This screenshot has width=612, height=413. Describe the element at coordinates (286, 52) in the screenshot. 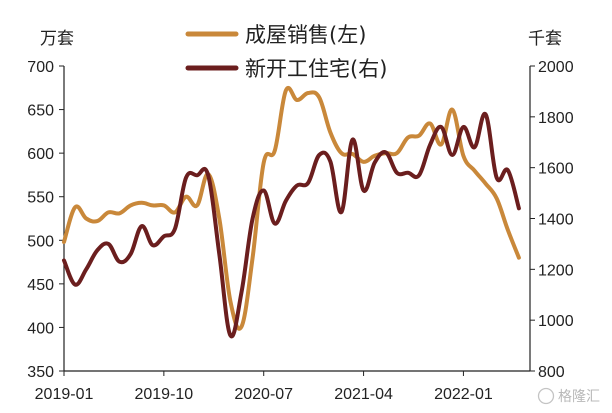

I see `legend: 成屋销售(左) 新开工住宅(右)` at that location.